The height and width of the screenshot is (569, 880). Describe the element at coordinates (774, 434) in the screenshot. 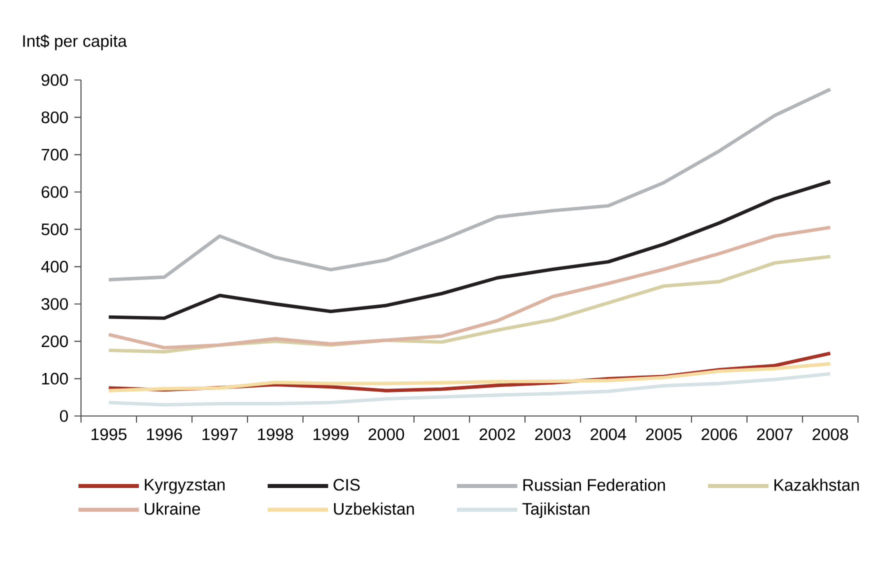

I see `x-tick-label: 2007` at that location.